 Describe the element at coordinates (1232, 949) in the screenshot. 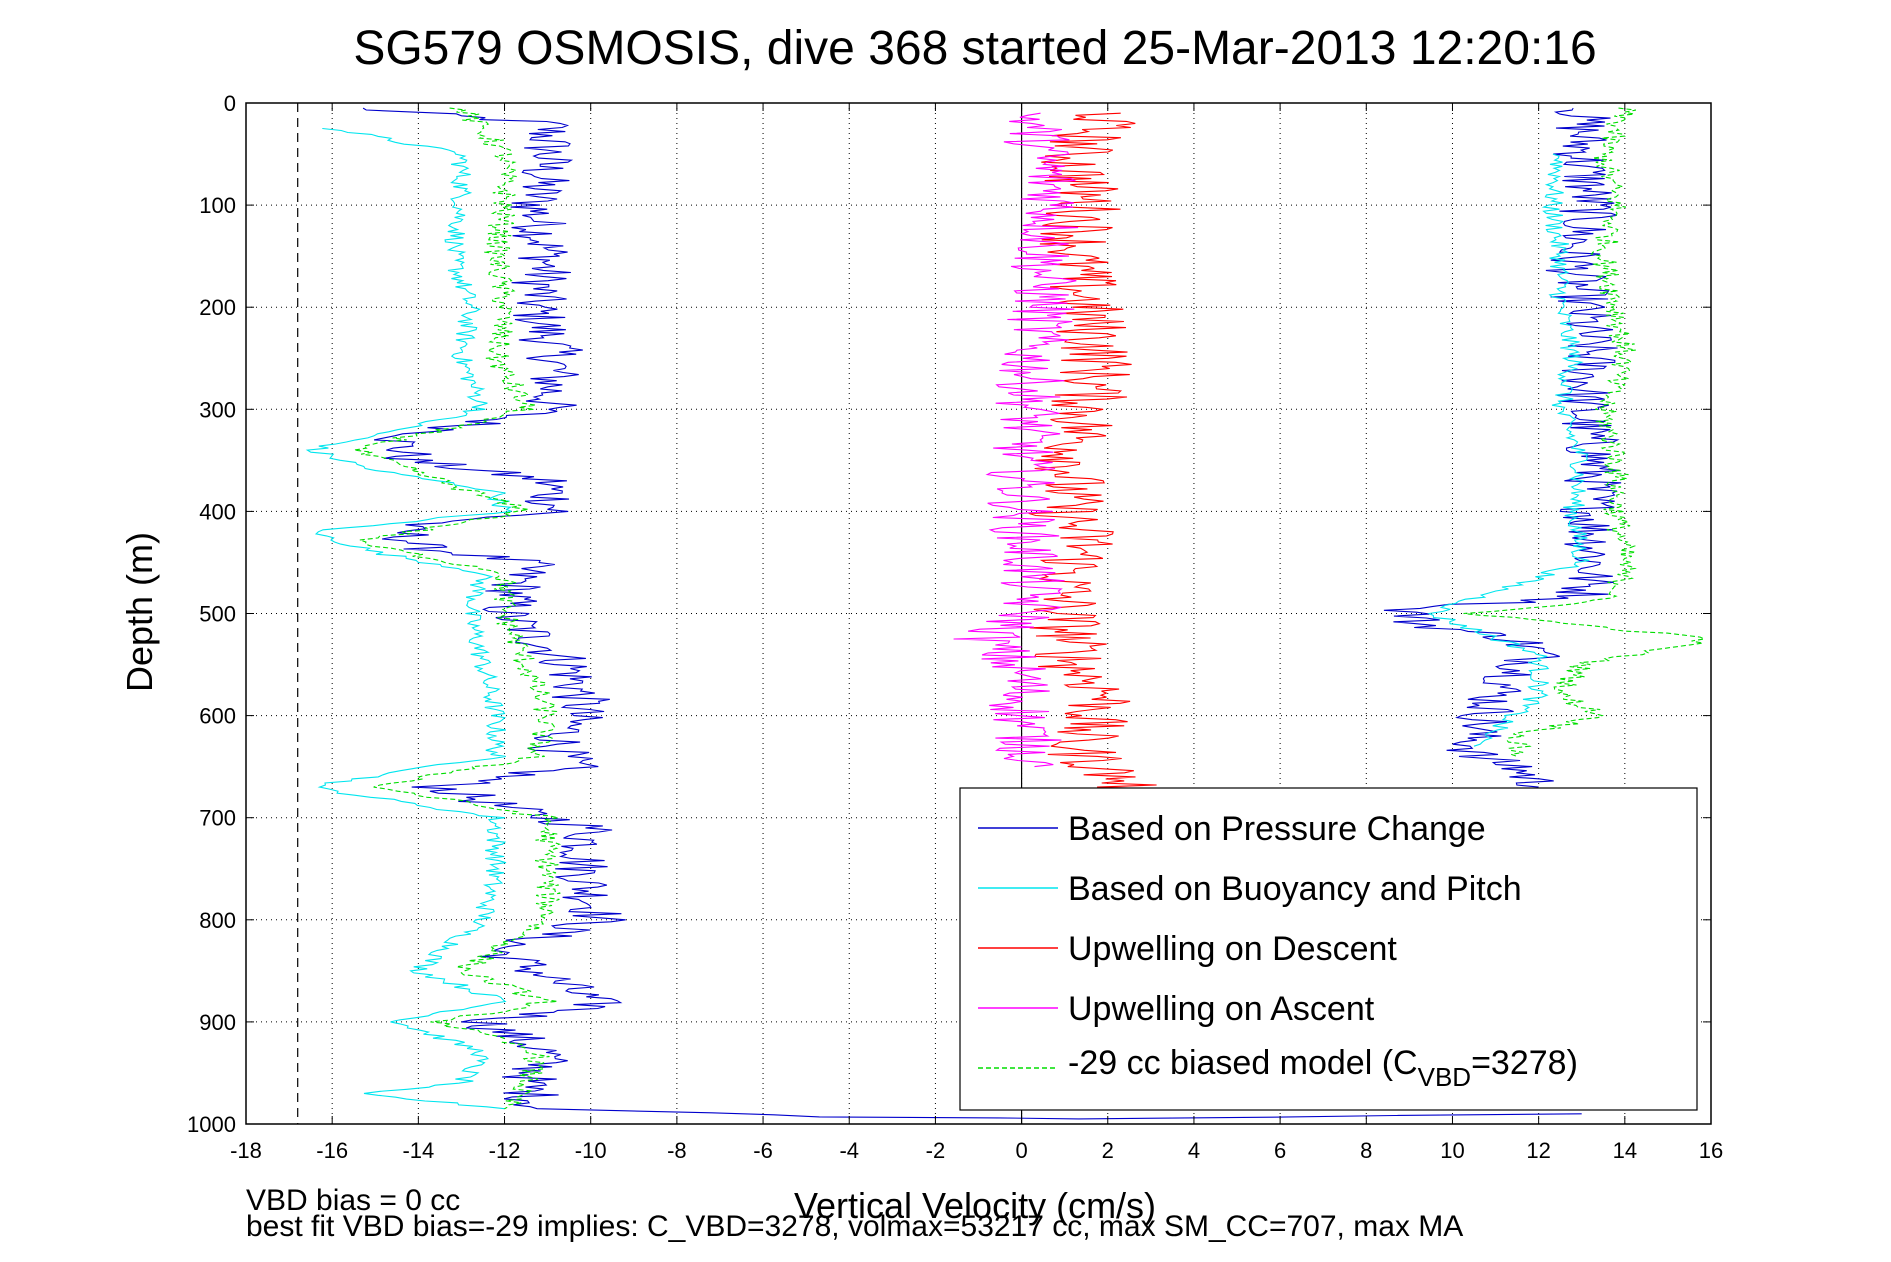

I see `legend-label: Upwelling on Descent` at that location.